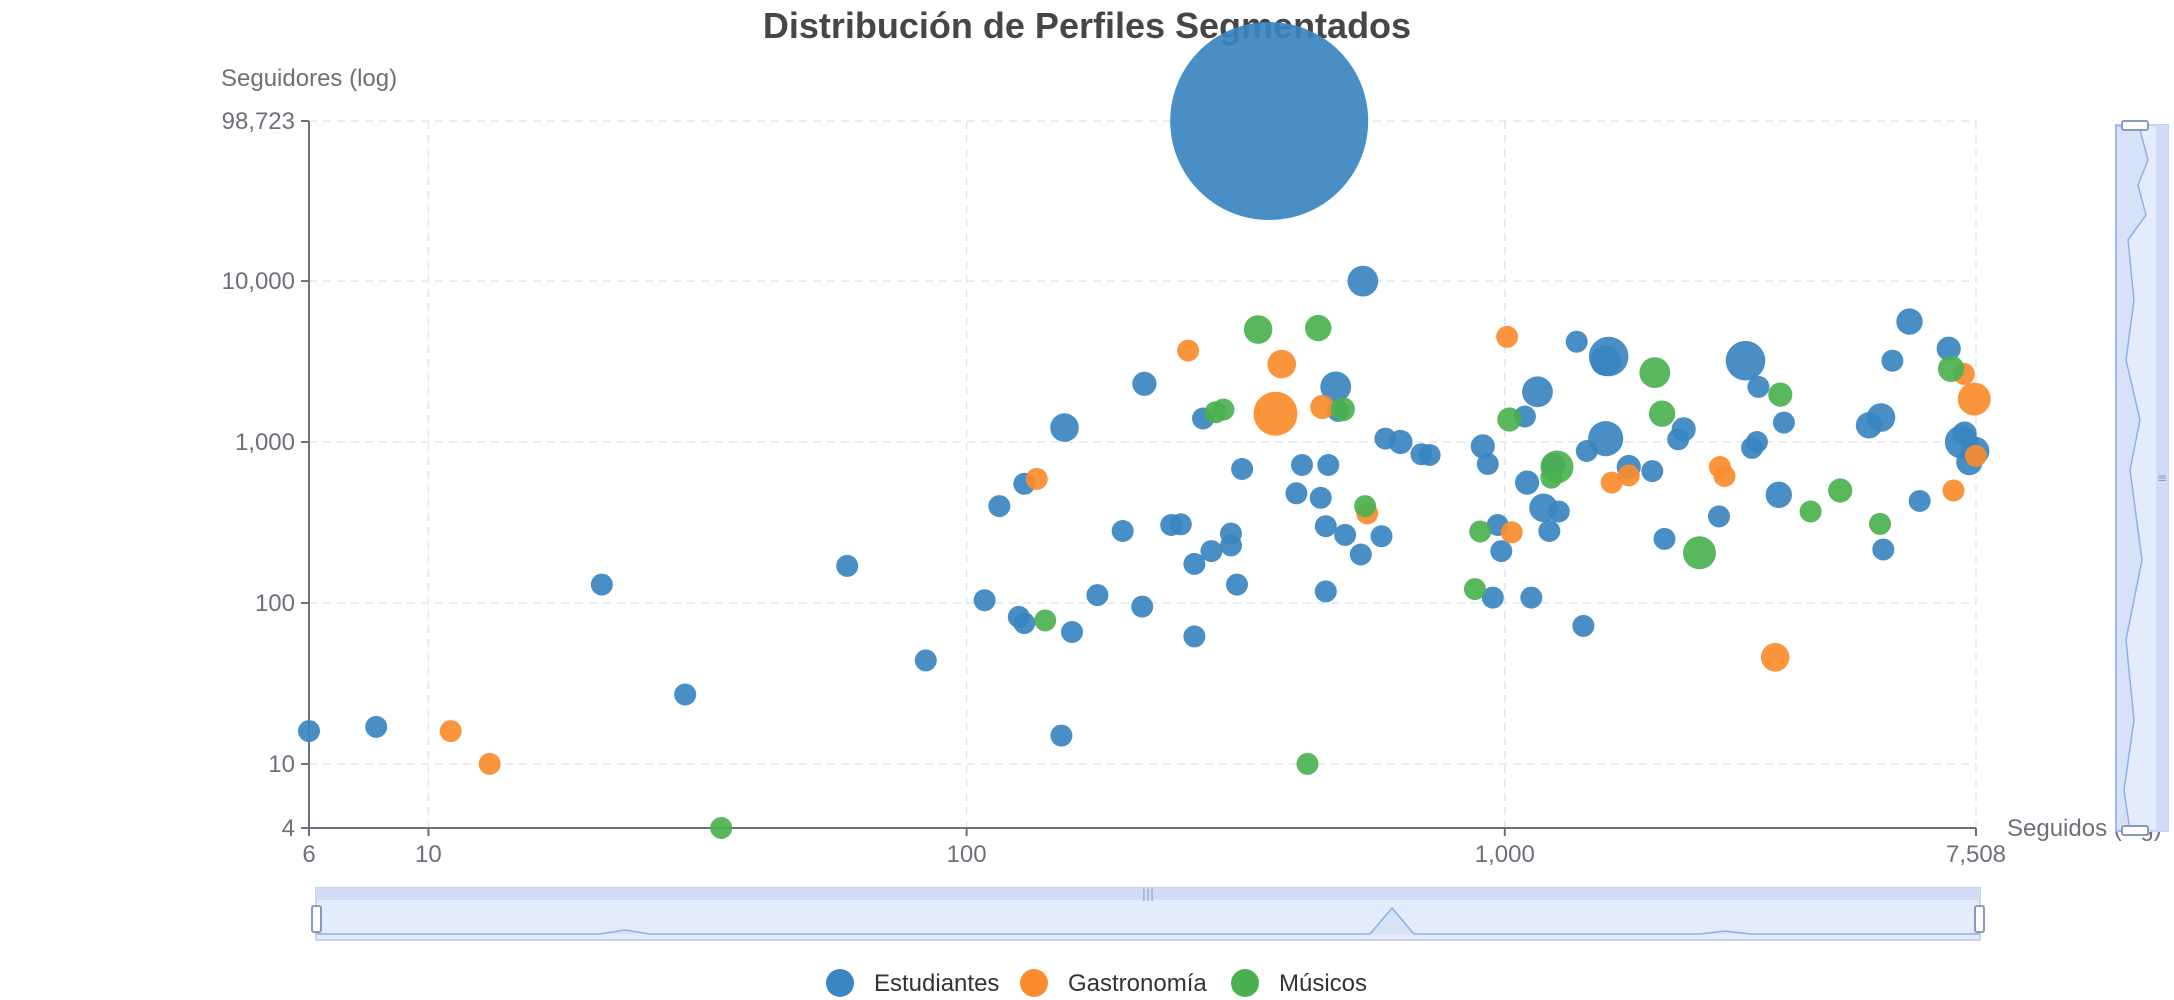 The image size is (2174, 1000). What do you see at coordinates (1137, 983) in the screenshot?
I see `legend-item-label: Gastronomía` at bounding box center [1137, 983].